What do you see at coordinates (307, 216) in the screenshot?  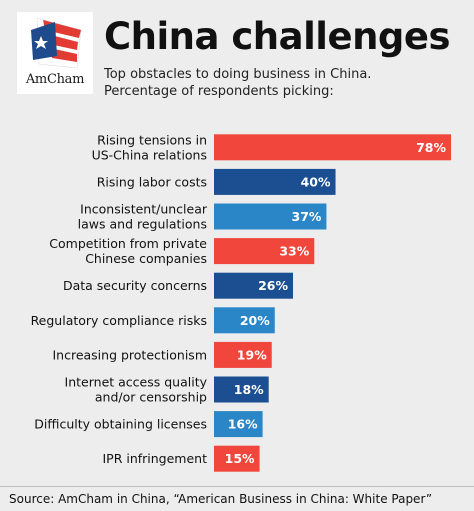 I see `value-label-3: 37%` at bounding box center [307, 216].